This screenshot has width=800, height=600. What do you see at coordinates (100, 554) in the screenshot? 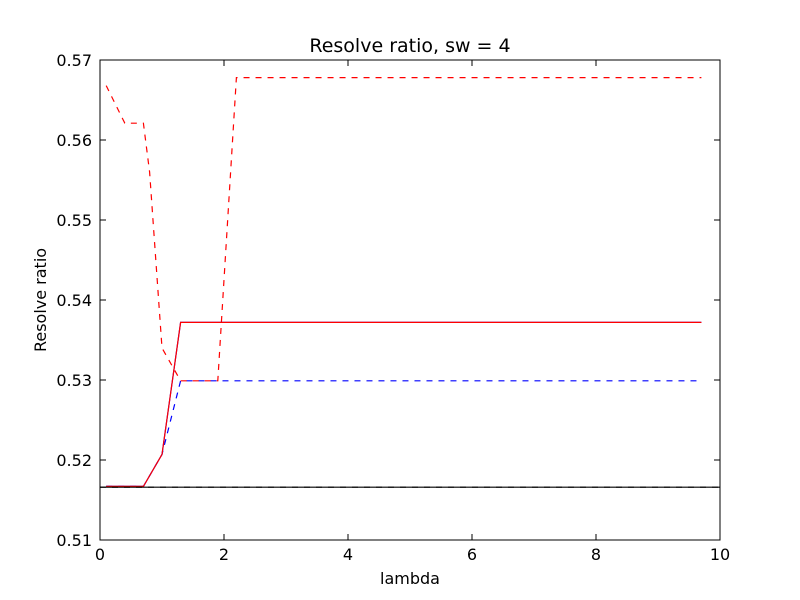
I see `x-tick-label: 0` at bounding box center [100, 554].